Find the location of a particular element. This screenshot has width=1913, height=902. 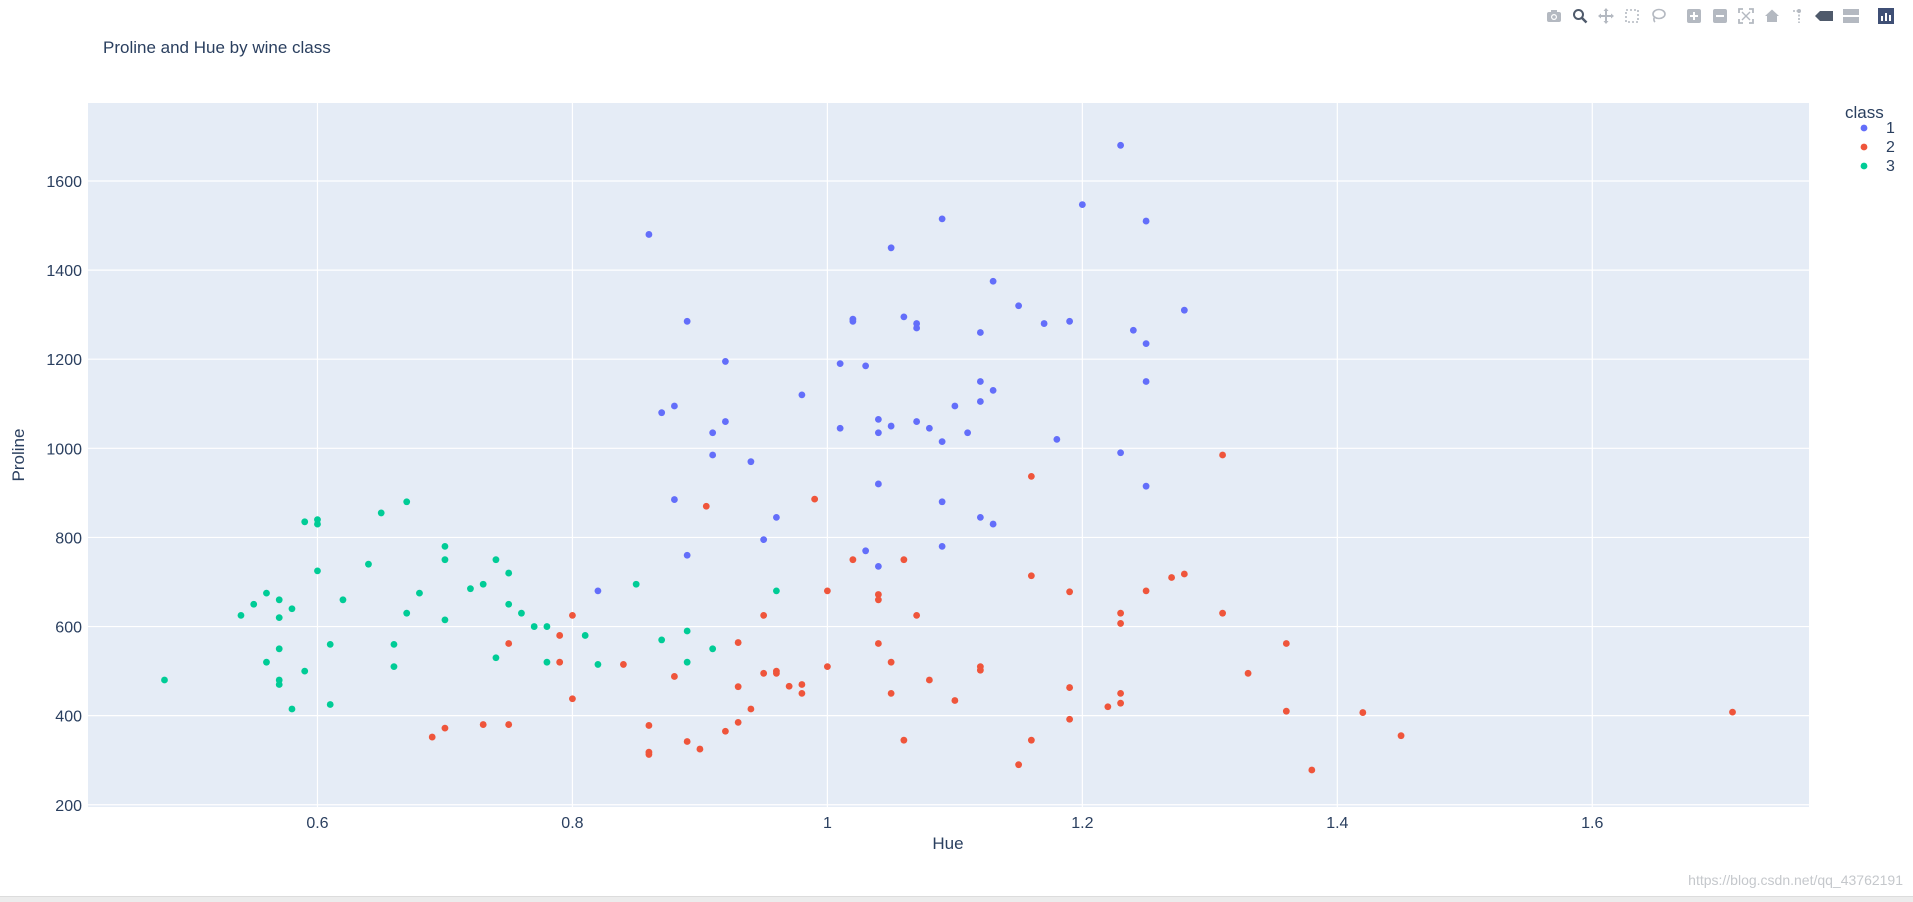

legend-item-class-3: 3 is located at coordinates (1877, 166).